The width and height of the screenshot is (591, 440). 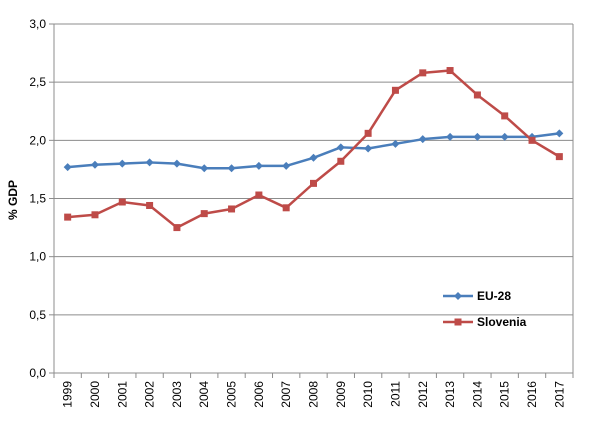 What do you see at coordinates (37, 315) in the screenshot?
I see `y-tick-label: 0,5` at bounding box center [37, 315].